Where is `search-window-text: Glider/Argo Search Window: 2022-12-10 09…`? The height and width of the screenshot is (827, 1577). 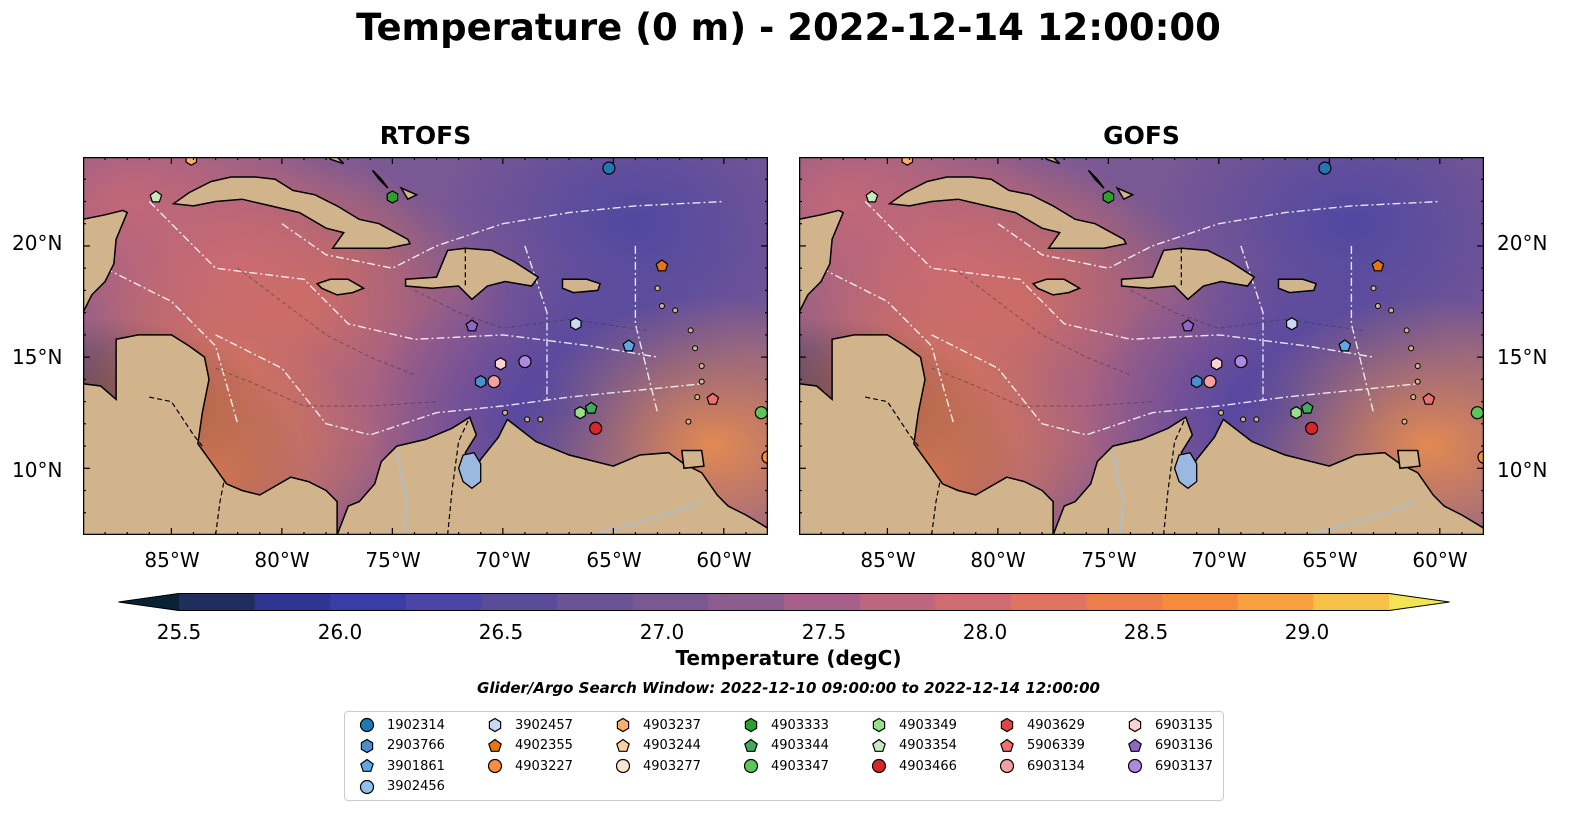
search-window-text: Glider/Argo Search Window: 2022-12-10 09… is located at coordinates (788, 688).